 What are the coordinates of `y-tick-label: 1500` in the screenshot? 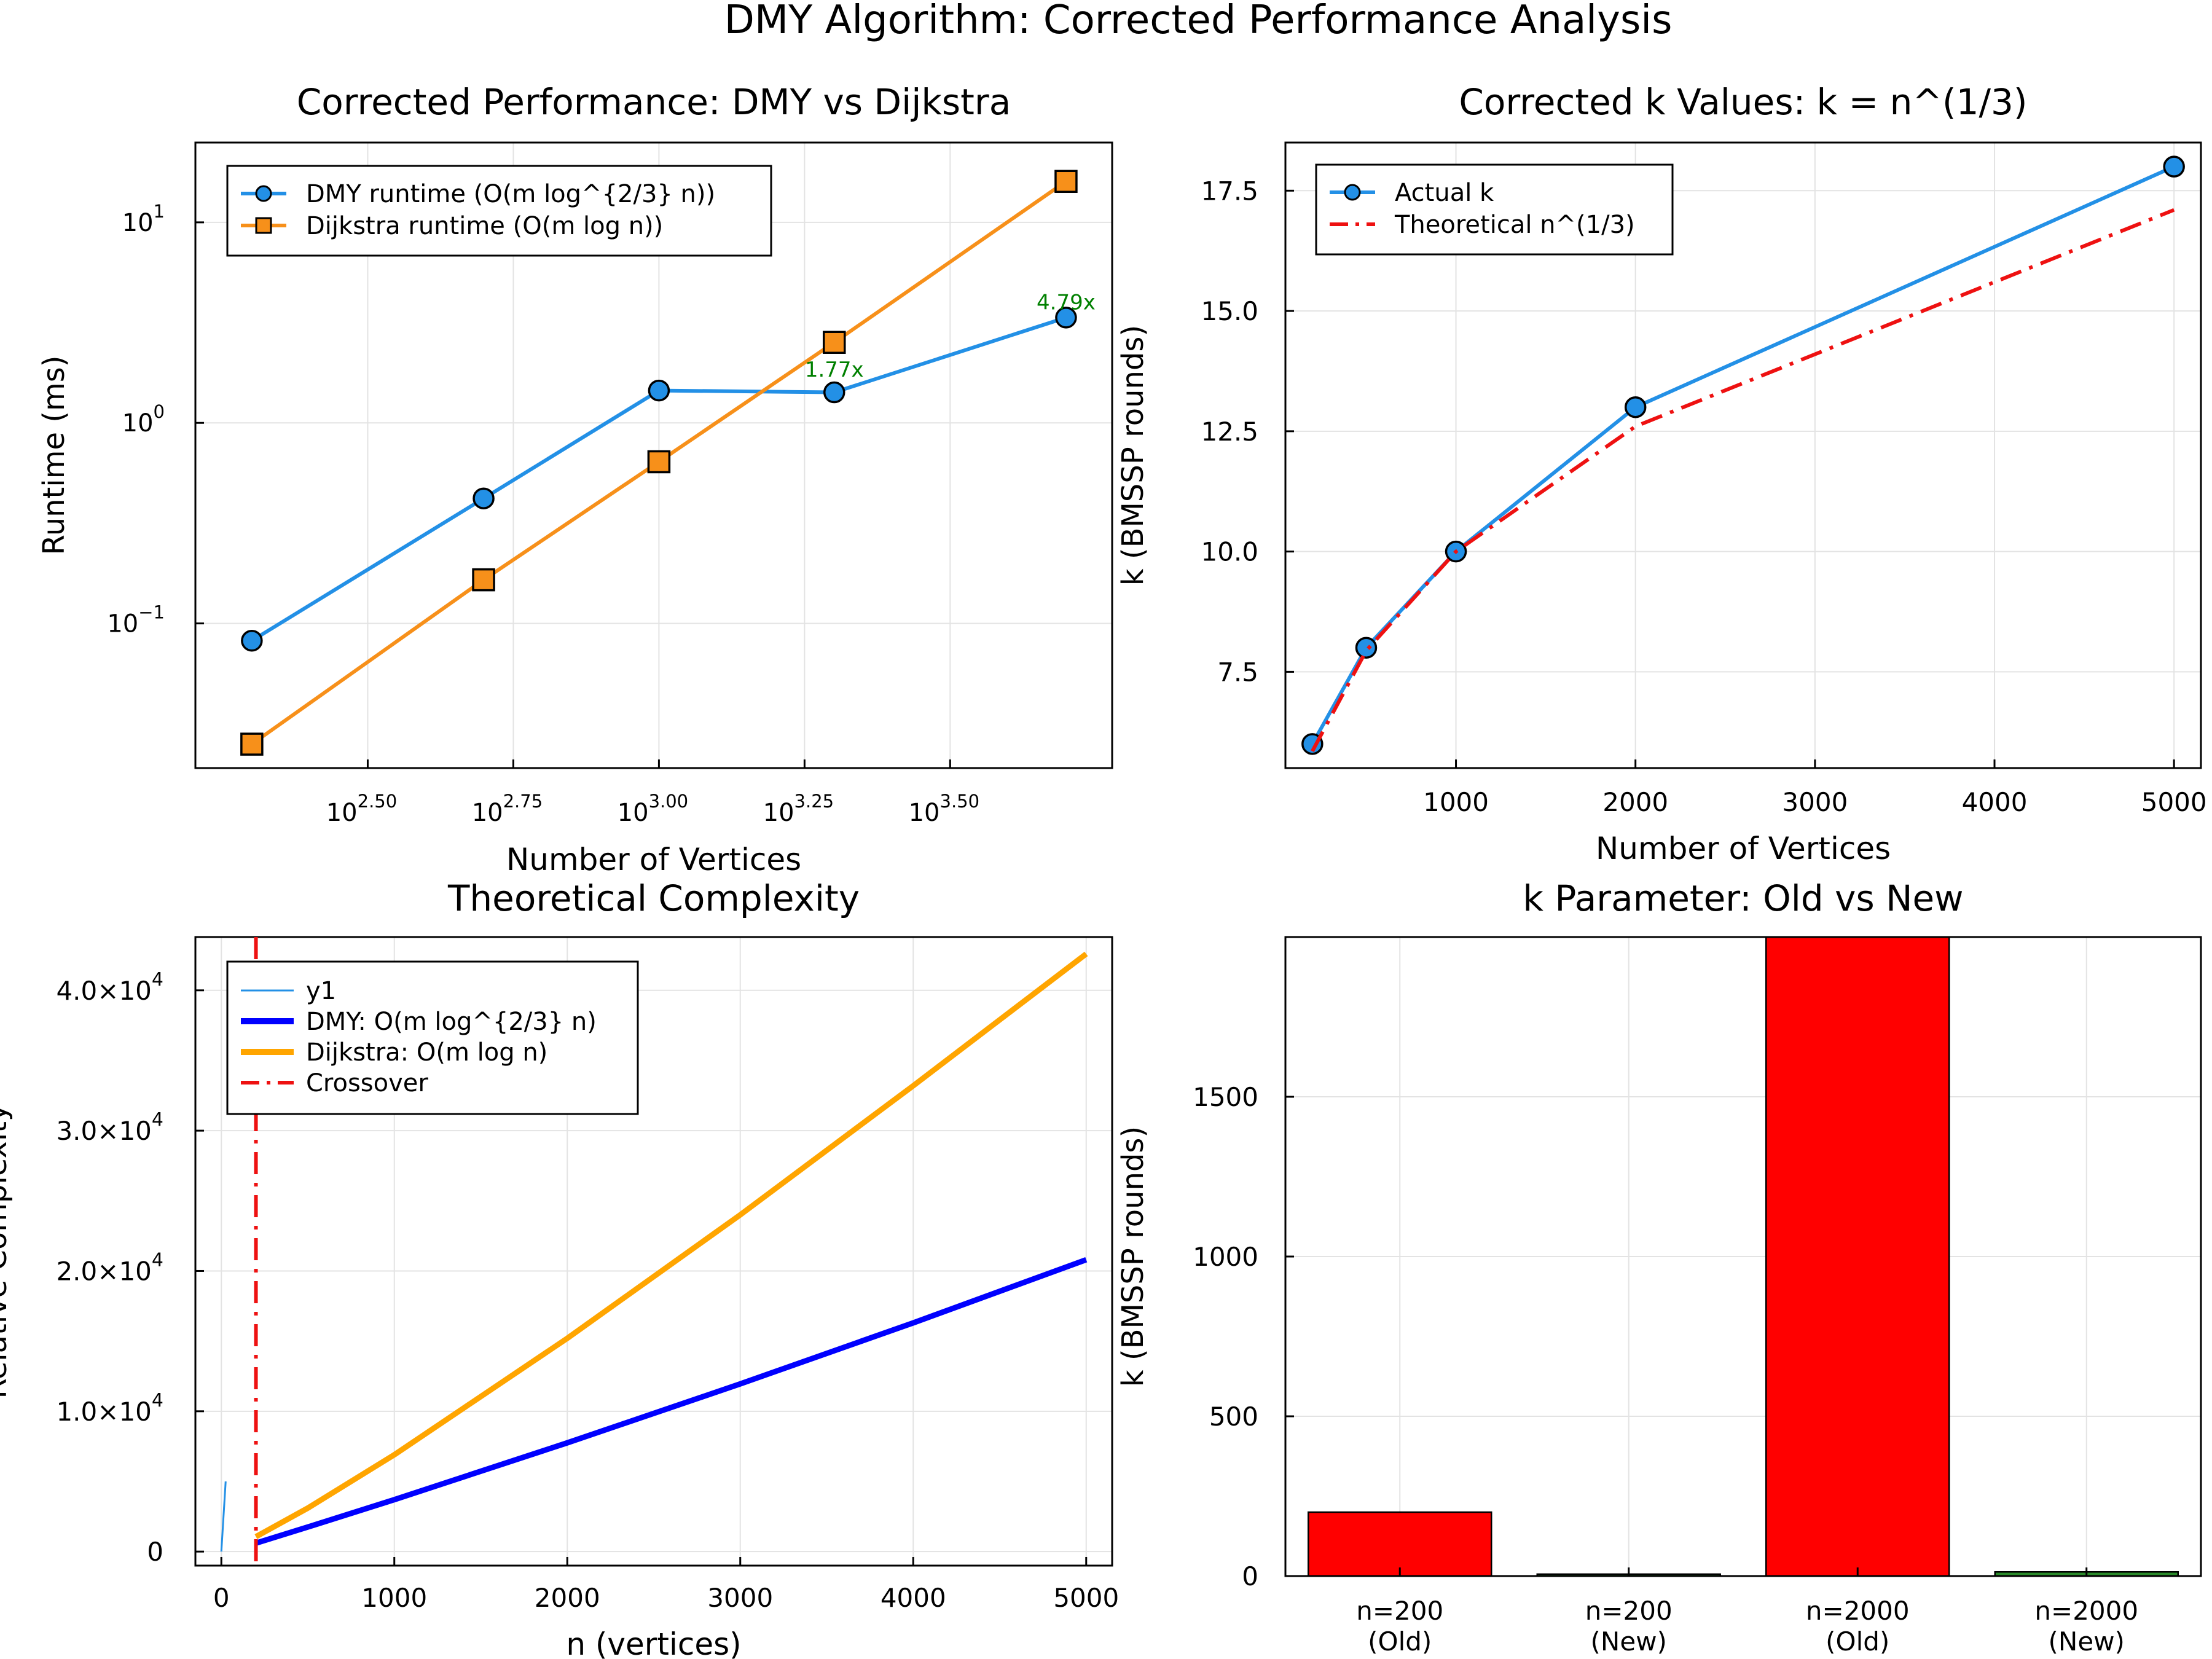 It's located at (1225, 1097).